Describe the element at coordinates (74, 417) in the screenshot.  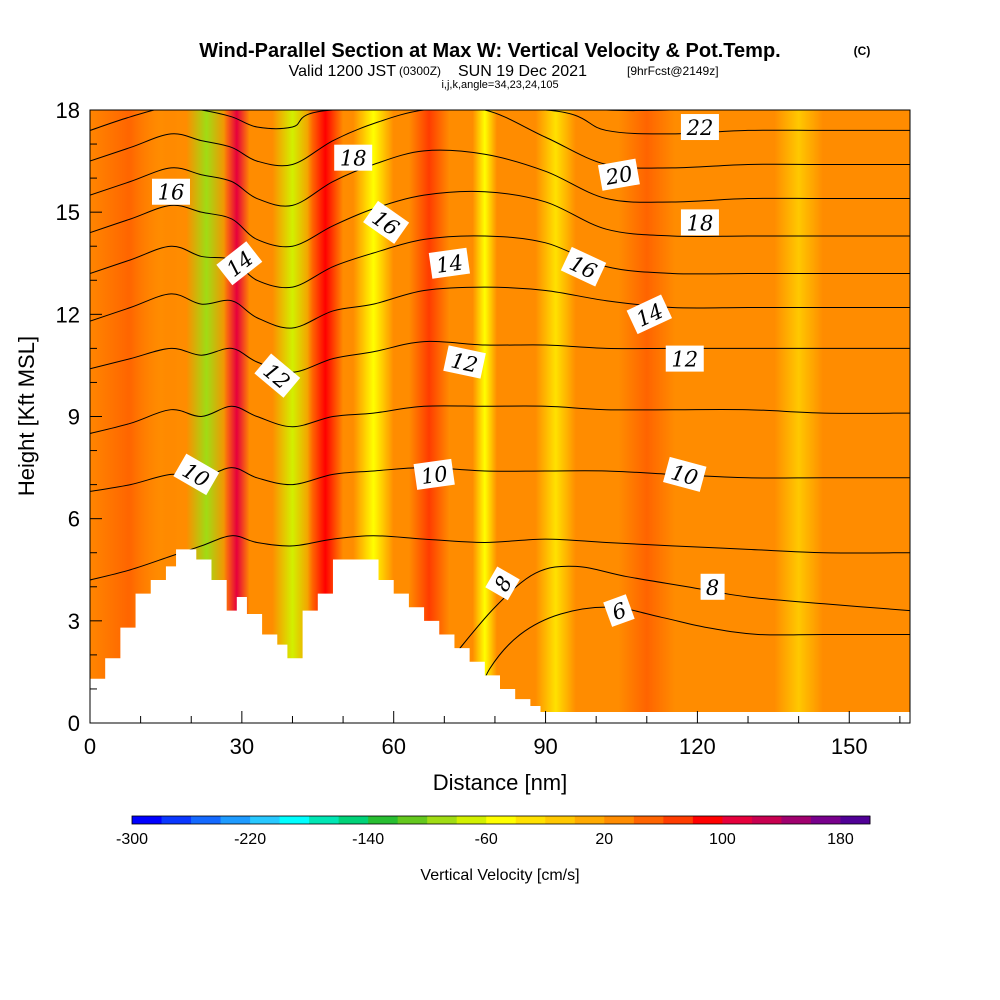
I see `y-tick-label: 9` at that location.